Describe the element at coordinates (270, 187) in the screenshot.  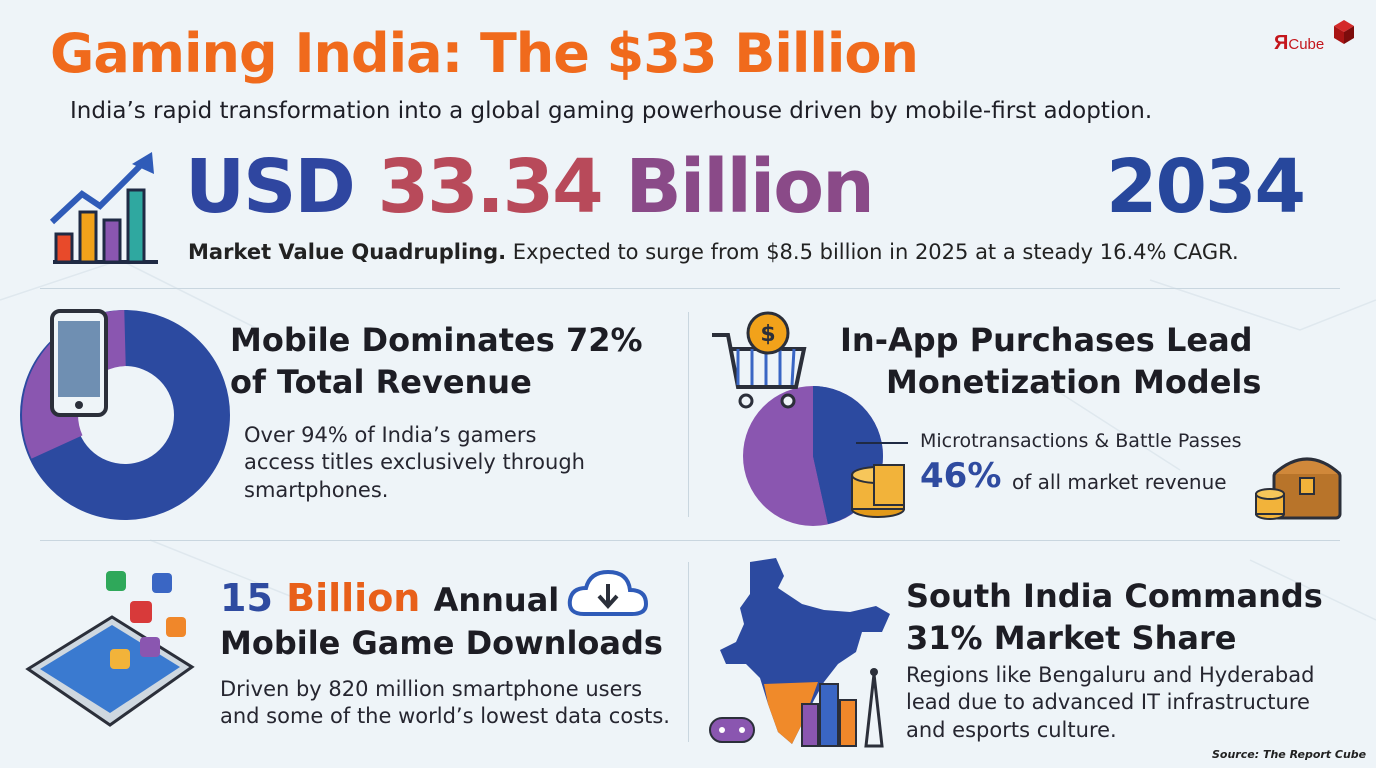
I see `hero-usd-prefix: USD` at that location.